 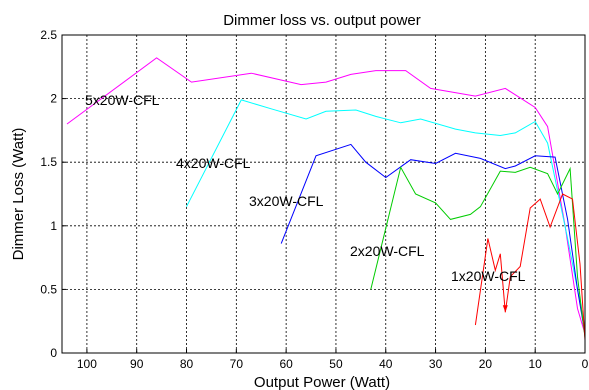 What do you see at coordinates (187, 364) in the screenshot?
I see `x-tick-label: 80` at bounding box center [187, 364].